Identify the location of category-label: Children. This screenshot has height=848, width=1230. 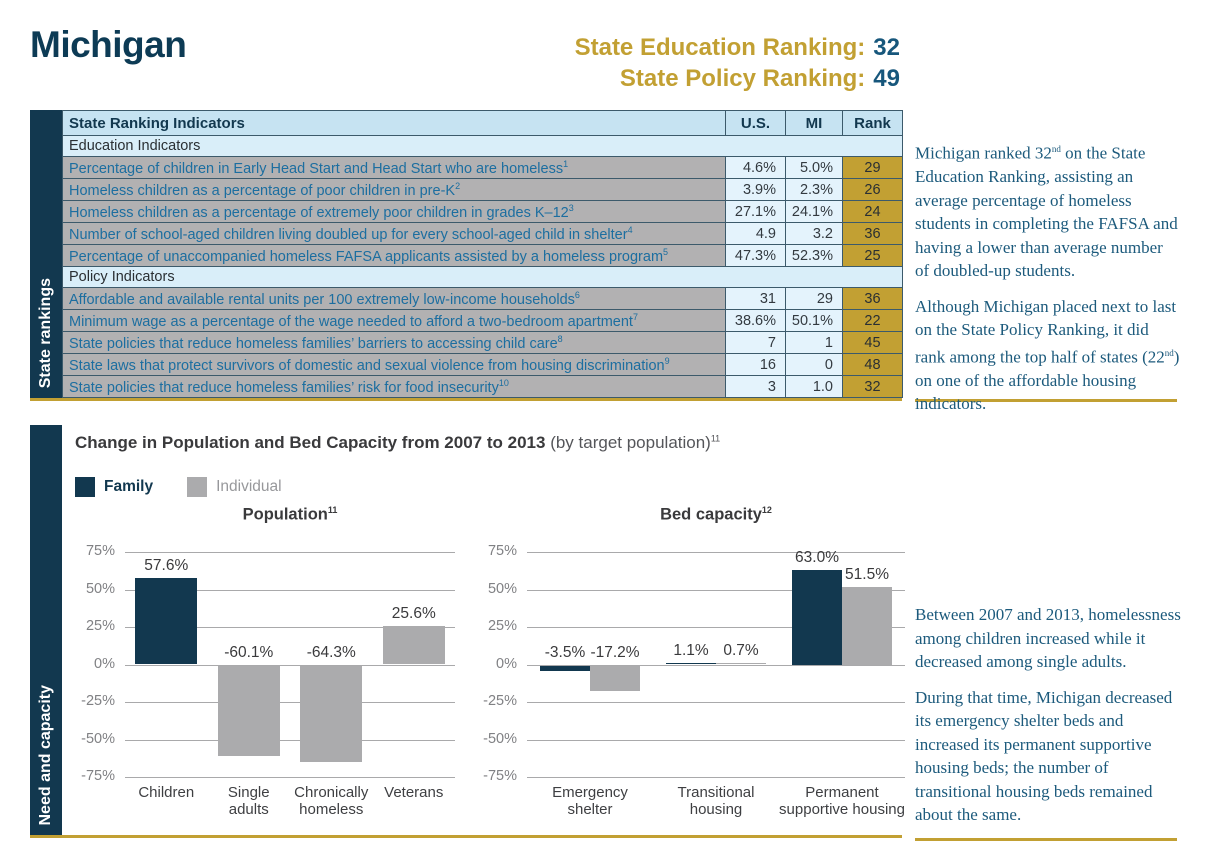
(166, 792).